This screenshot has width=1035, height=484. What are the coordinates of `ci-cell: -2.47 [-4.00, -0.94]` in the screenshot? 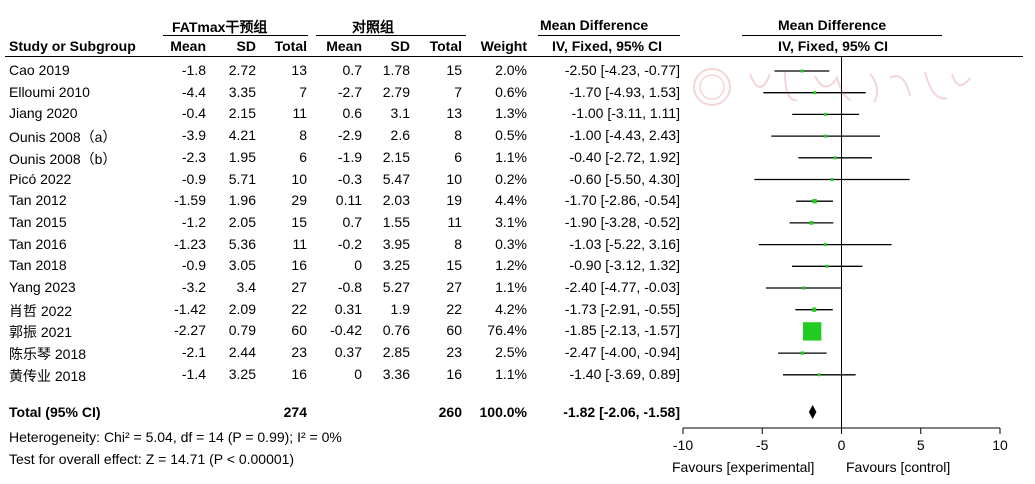 It's located at (622, 352).